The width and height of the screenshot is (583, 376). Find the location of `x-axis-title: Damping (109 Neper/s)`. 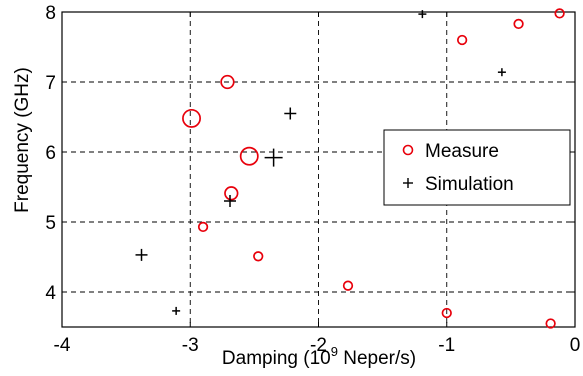

x-axis-title: Damping (109 Neper/s) is located at coordinates (319, 356).